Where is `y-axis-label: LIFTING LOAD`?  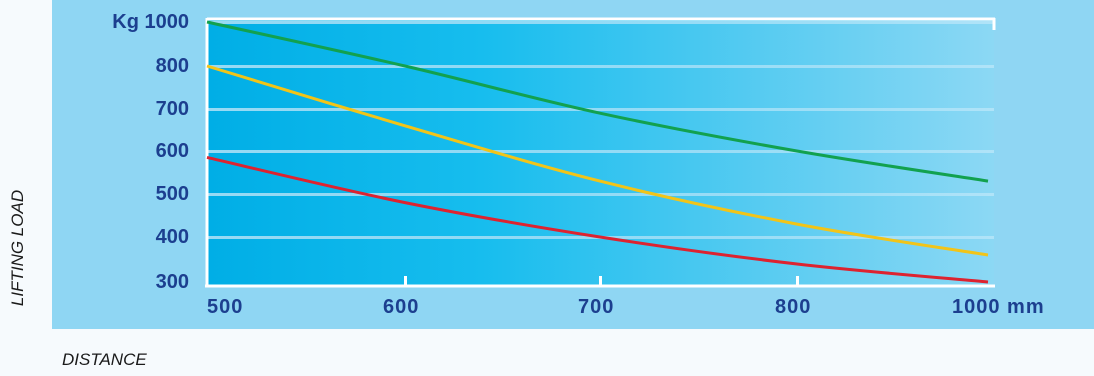
y-axis-label: LIFTING LOAD is located at coordinates (17, 248).